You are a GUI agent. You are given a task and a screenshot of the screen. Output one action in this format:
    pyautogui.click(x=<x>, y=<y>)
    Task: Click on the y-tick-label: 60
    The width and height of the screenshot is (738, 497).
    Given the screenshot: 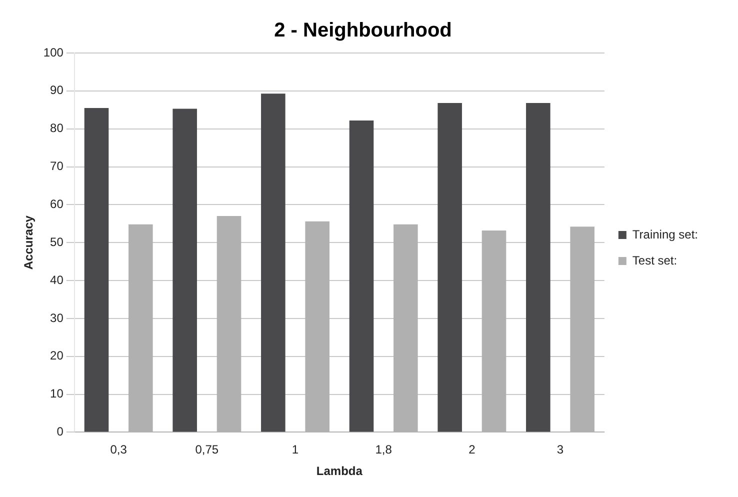 What is the action you would take?
    pyautogui.click(x=57, y=203)
    